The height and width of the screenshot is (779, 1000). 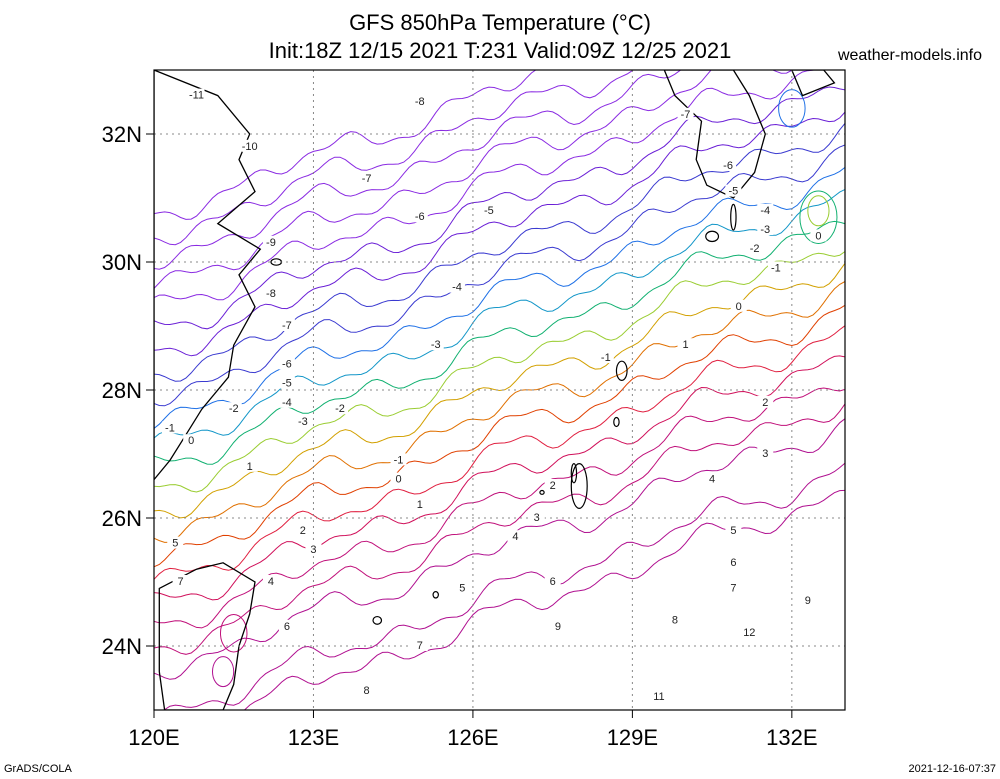 What do you see at coordinates (122, 134) in the screenshot?
I see `y-tick-label: 32N` at bounding box center [122, 134].